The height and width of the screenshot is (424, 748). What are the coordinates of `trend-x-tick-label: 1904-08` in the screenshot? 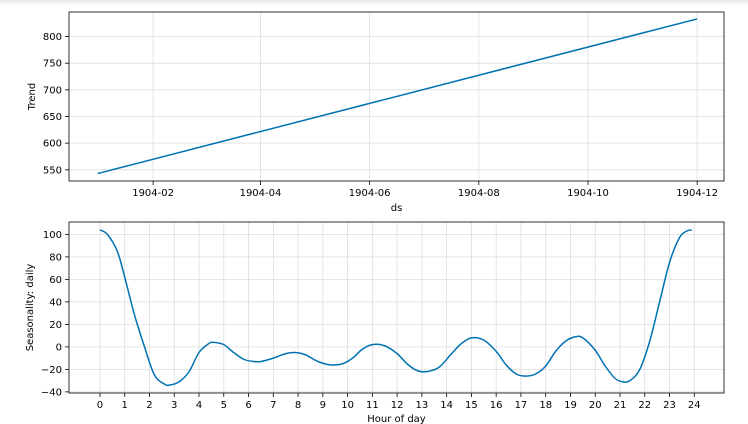 It's located at (479, 193).